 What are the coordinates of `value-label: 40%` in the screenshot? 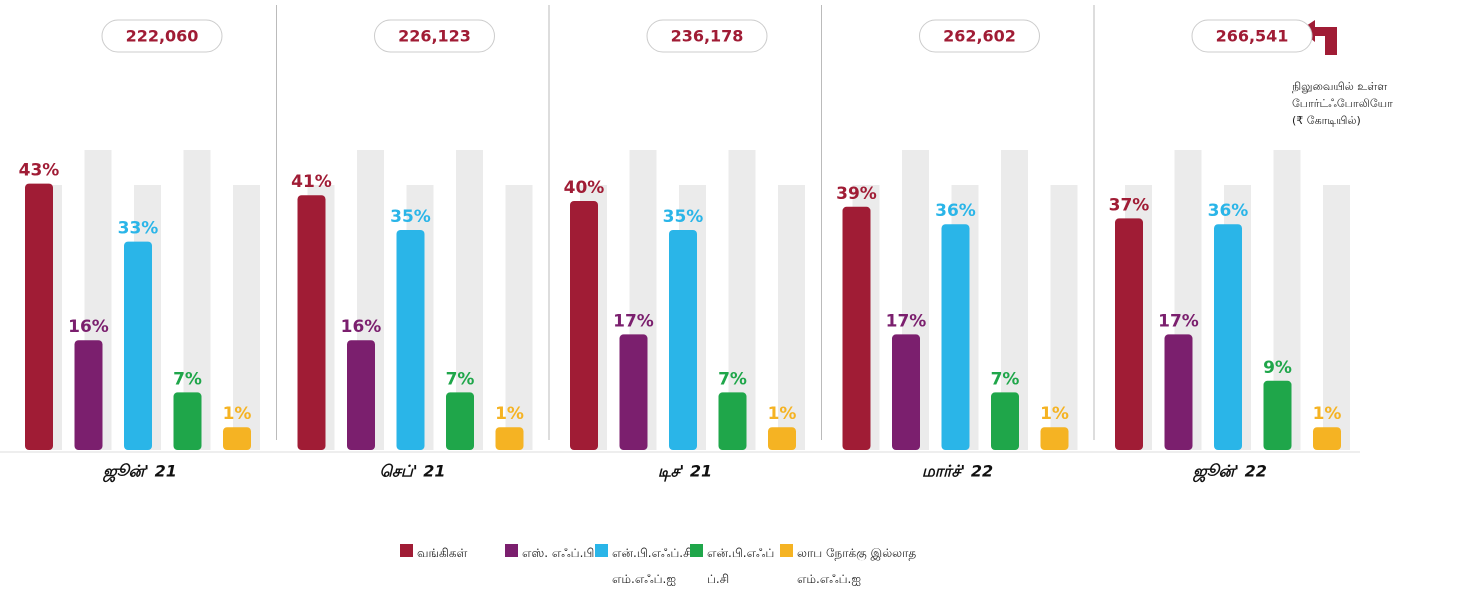 It's located at (584, 188).